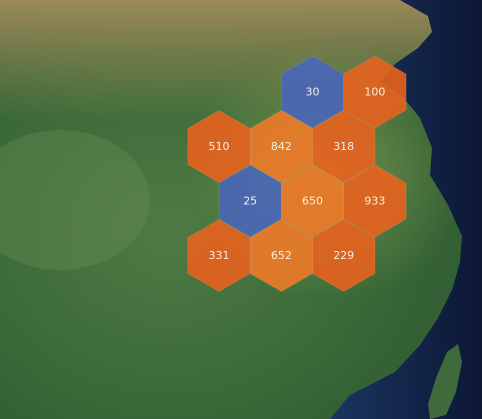 This screenshot has height=419, width=482. I want to click on hex-value-label: 229, so click(343, 255).